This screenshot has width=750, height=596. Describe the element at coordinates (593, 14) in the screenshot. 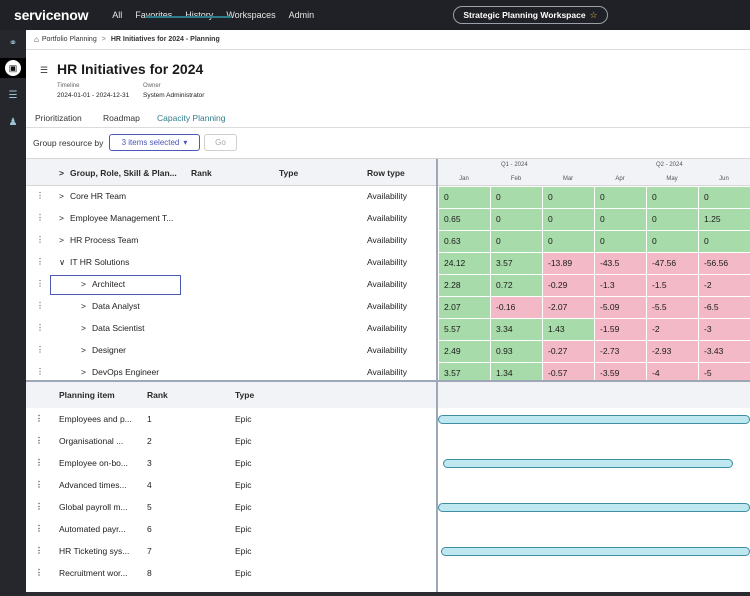

I see `star-icon: ☆` at that location.